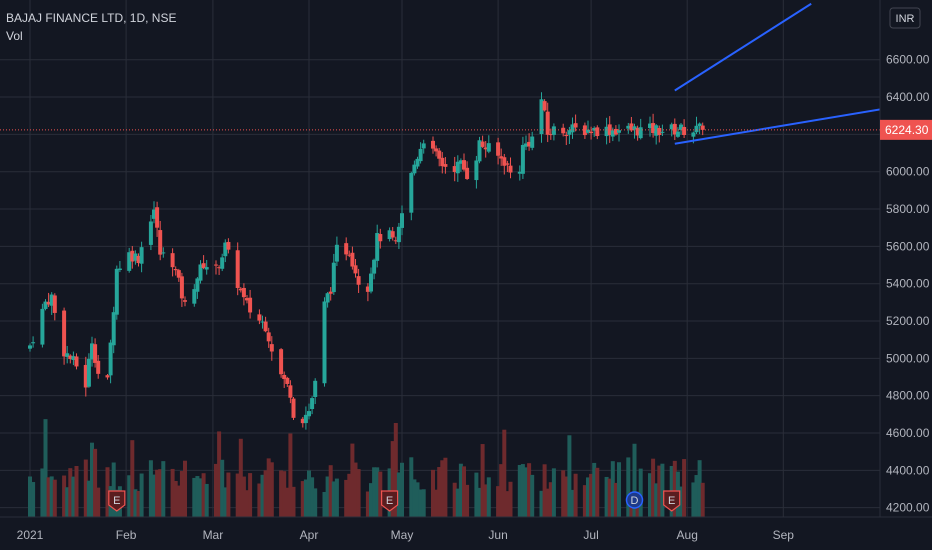 The height and width of the screenshot is (550, 932). What do you see at coordinates (126, 535) in the screenshot?
I see `time-tick-label: Feb` at bounding box center [126, 535].